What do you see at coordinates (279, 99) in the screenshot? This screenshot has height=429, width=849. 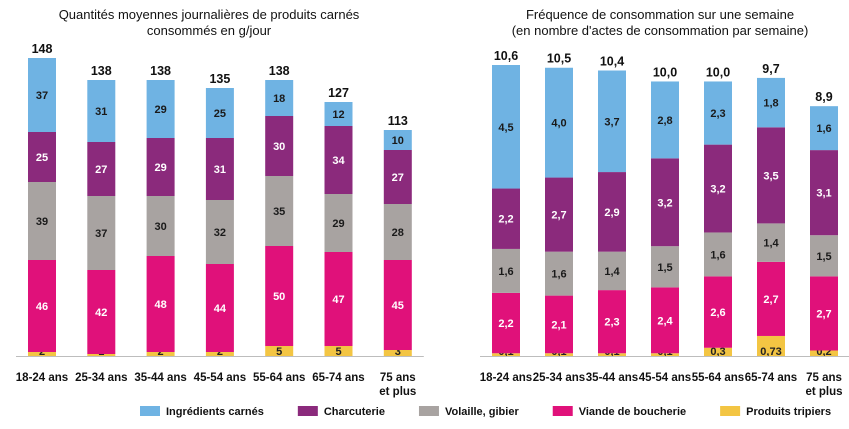 I see `data-label-ingredients: 18` at bounding box center [279, 99].